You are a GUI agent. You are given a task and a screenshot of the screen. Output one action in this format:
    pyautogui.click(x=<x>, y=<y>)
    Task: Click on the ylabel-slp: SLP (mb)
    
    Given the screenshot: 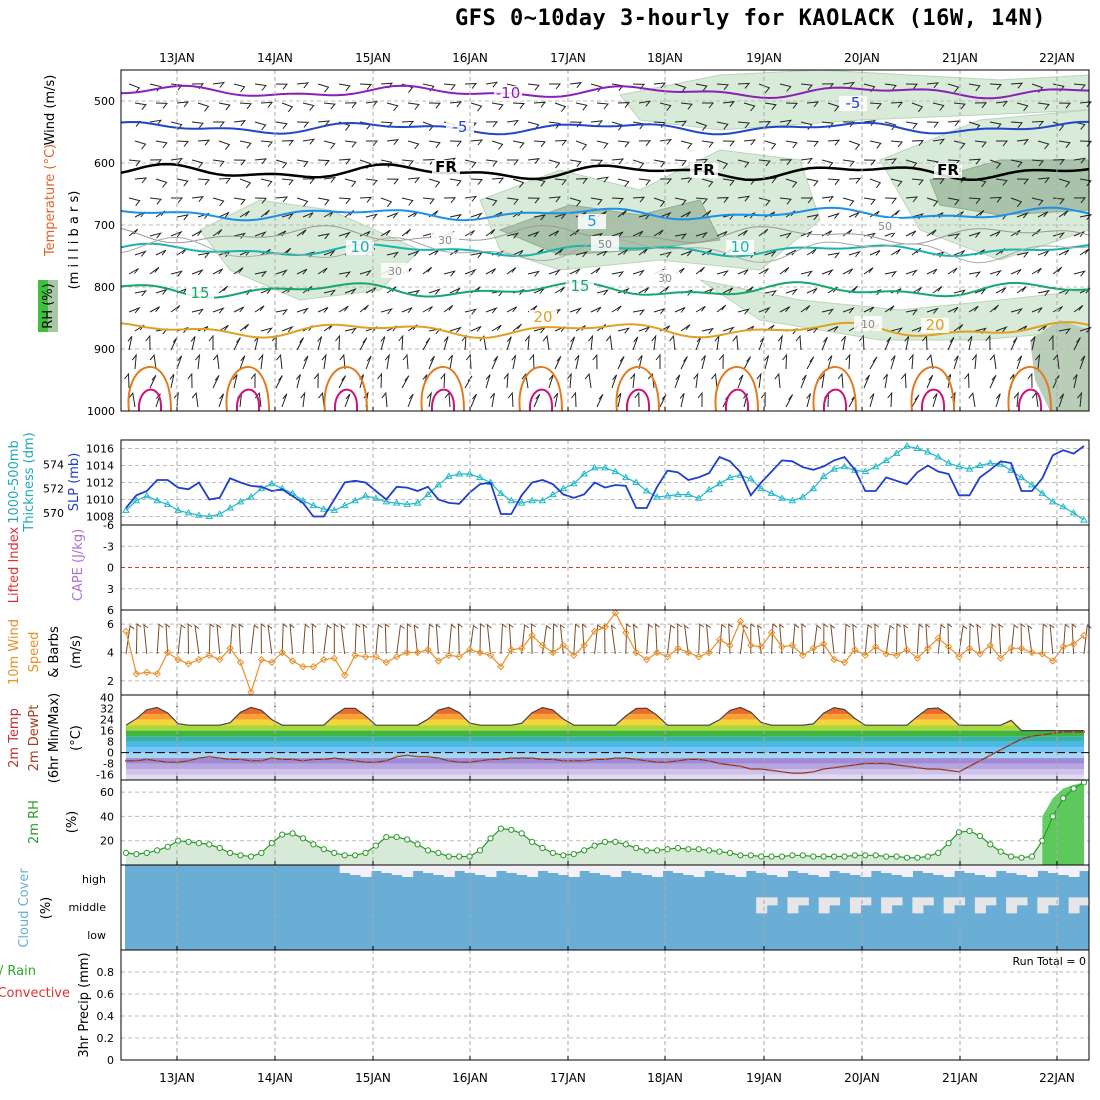 What is the action you would take?
    pyautogui.click(x=74, y=482)
    